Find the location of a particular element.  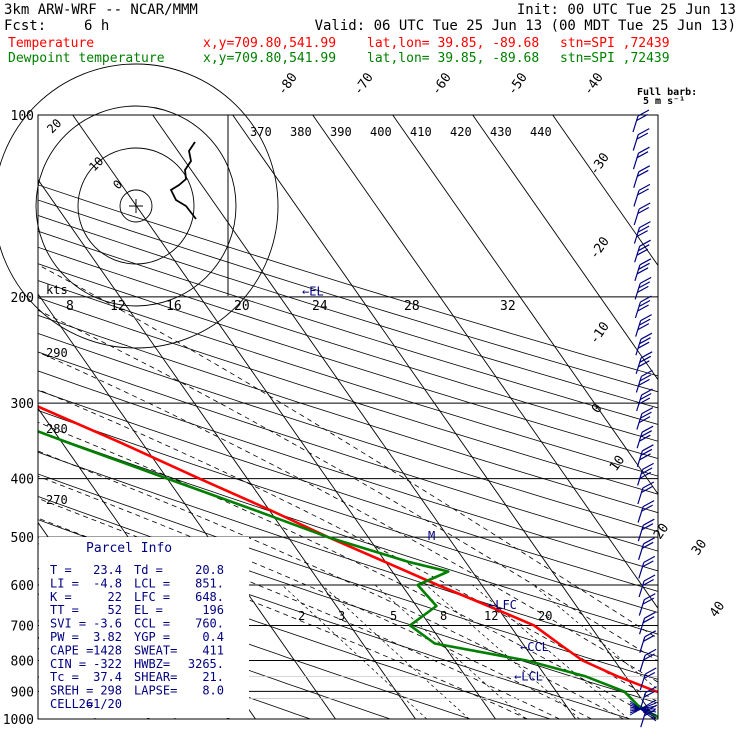

parcel-param-name: SREH = is located at coordinates (71, 691).